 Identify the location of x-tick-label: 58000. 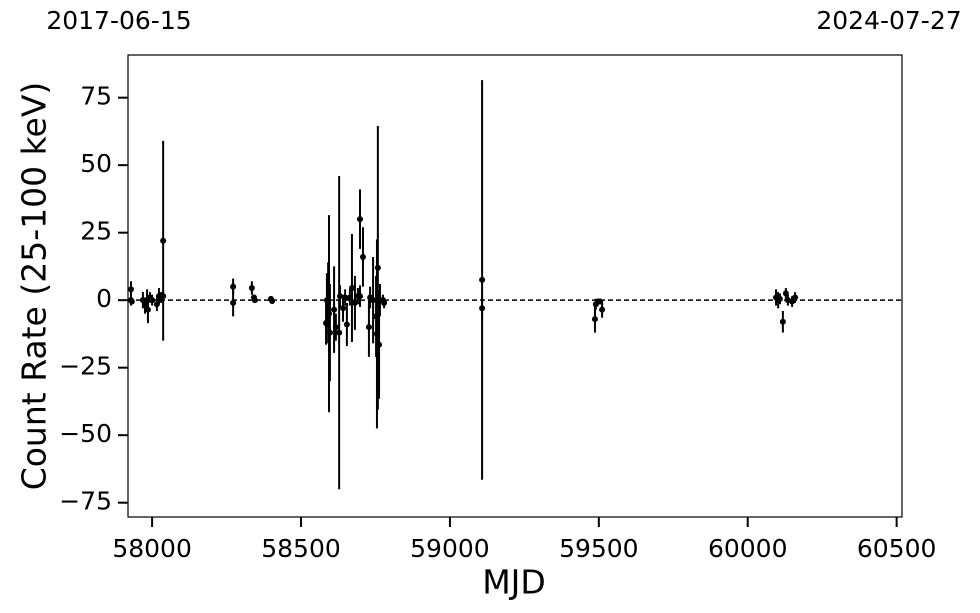
(152, 548).